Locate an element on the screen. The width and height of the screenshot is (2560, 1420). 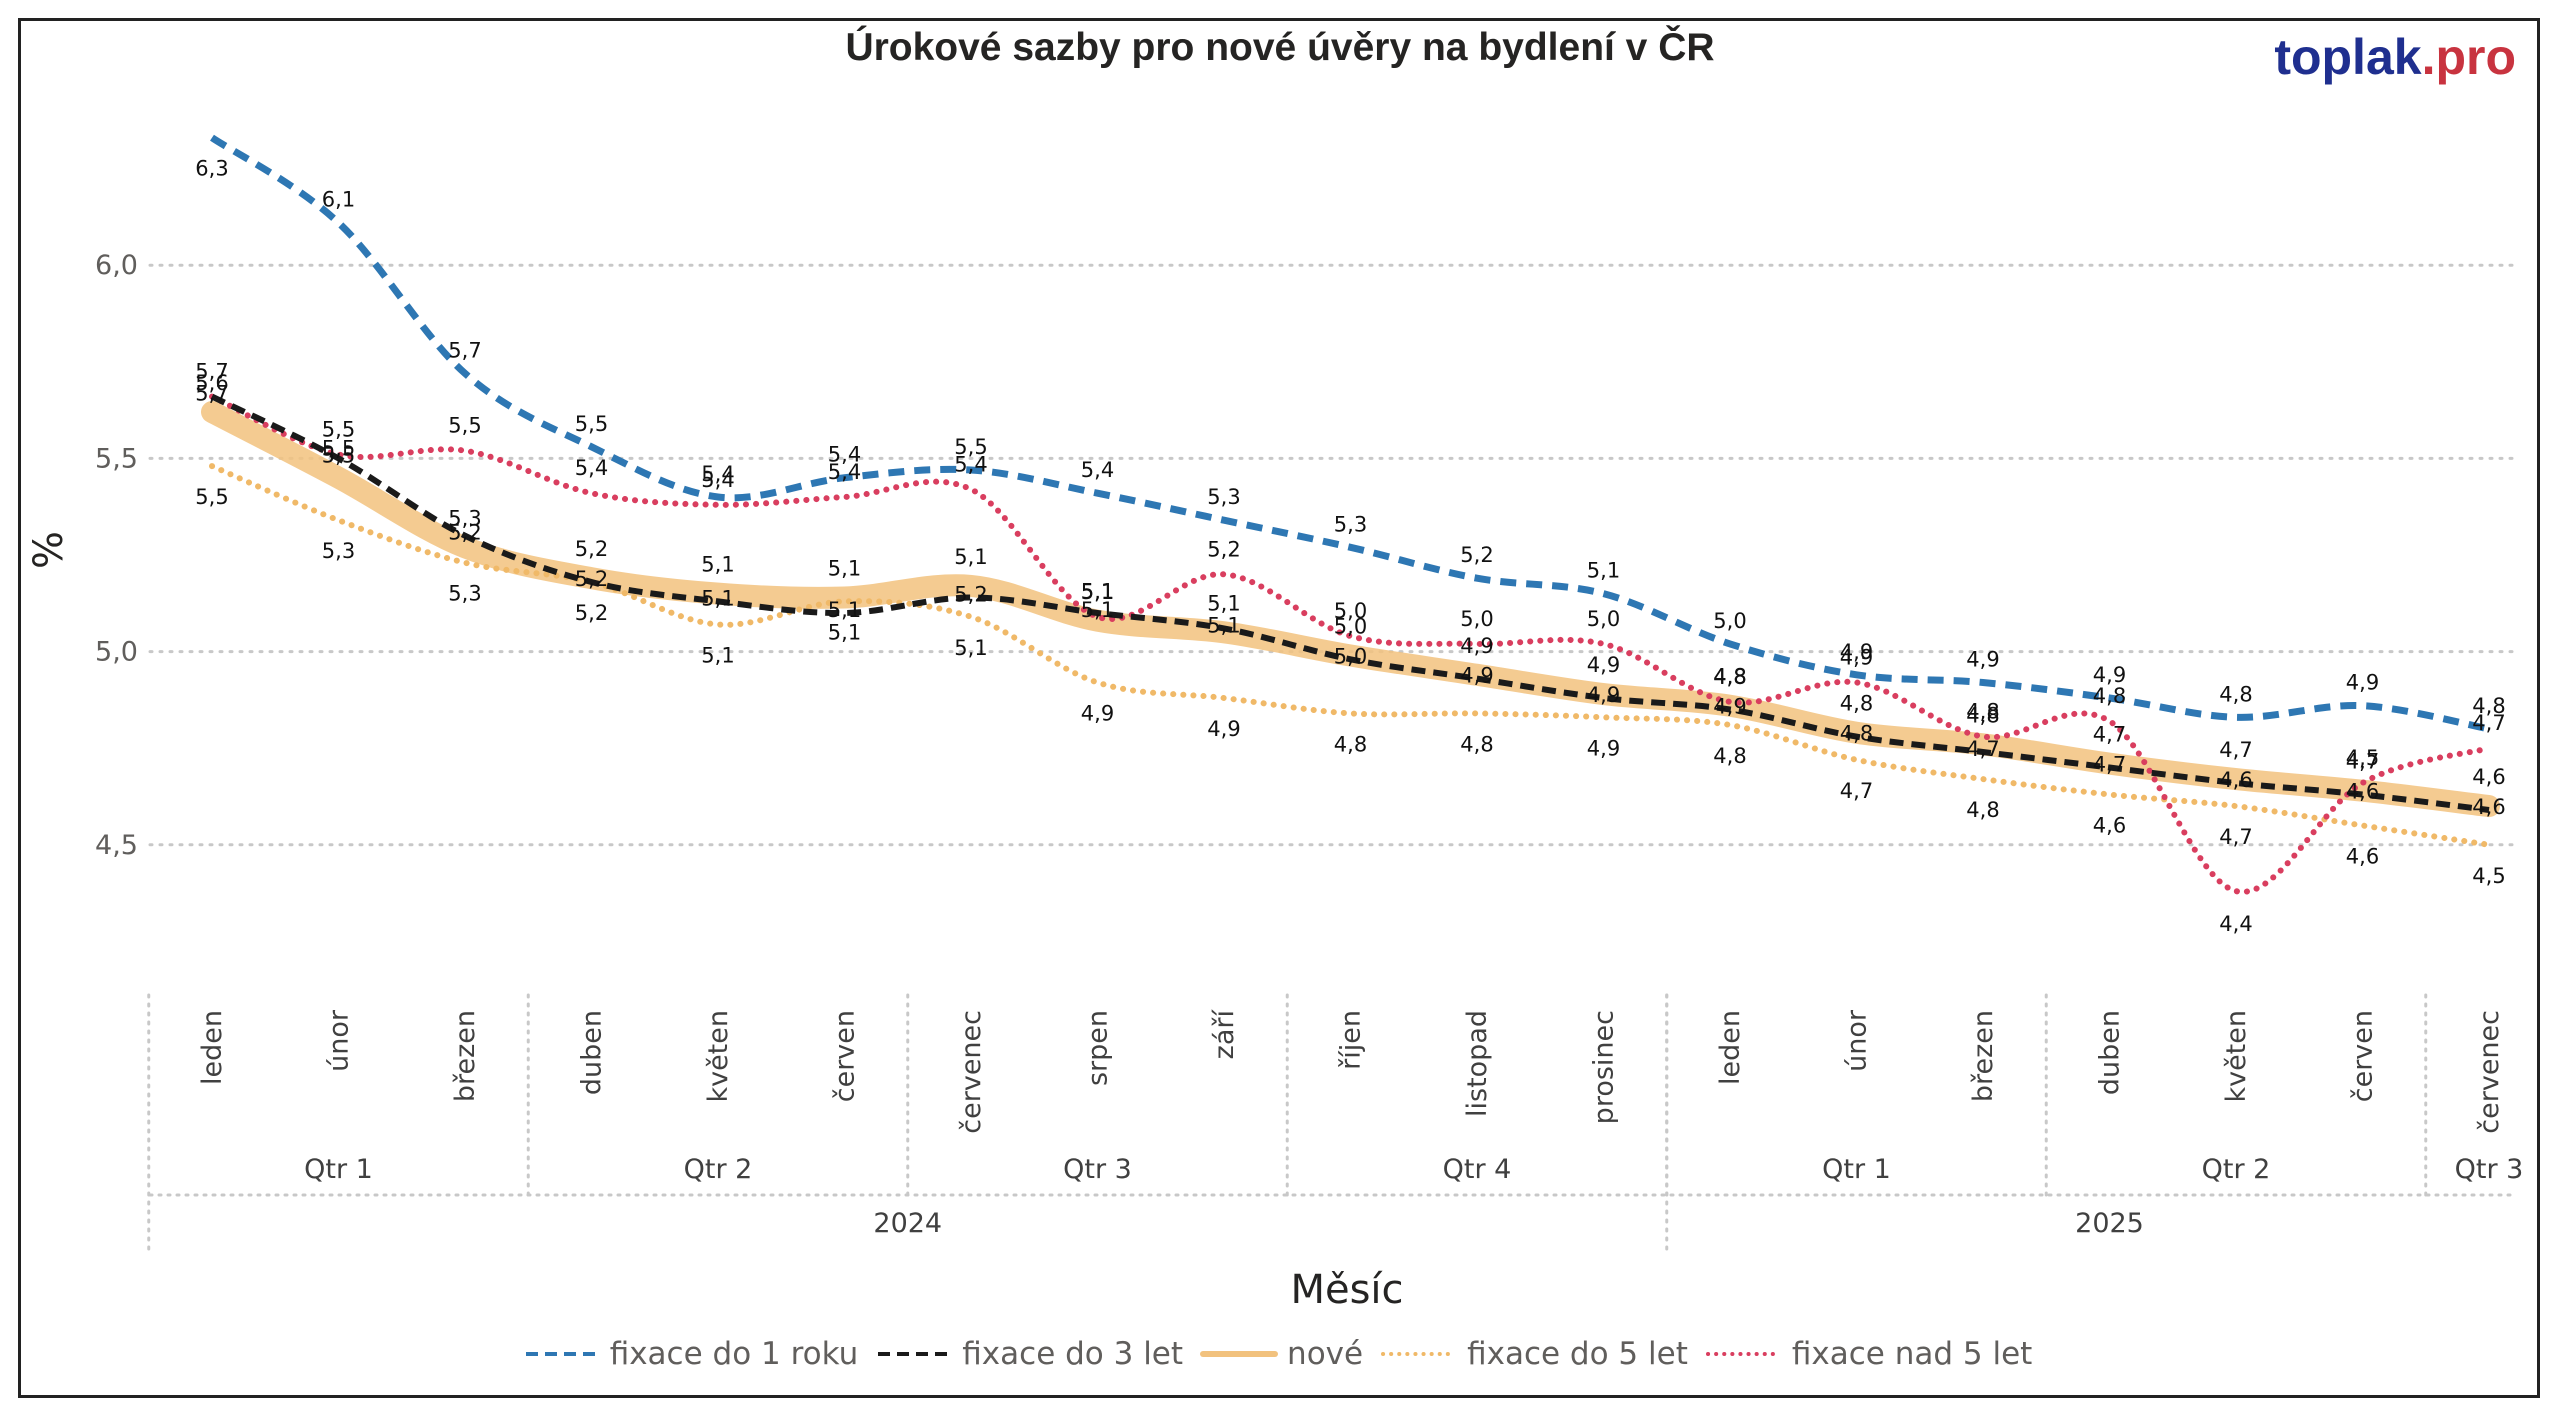
y-tick-label: 5,5 is located at coordinates (116, 458).